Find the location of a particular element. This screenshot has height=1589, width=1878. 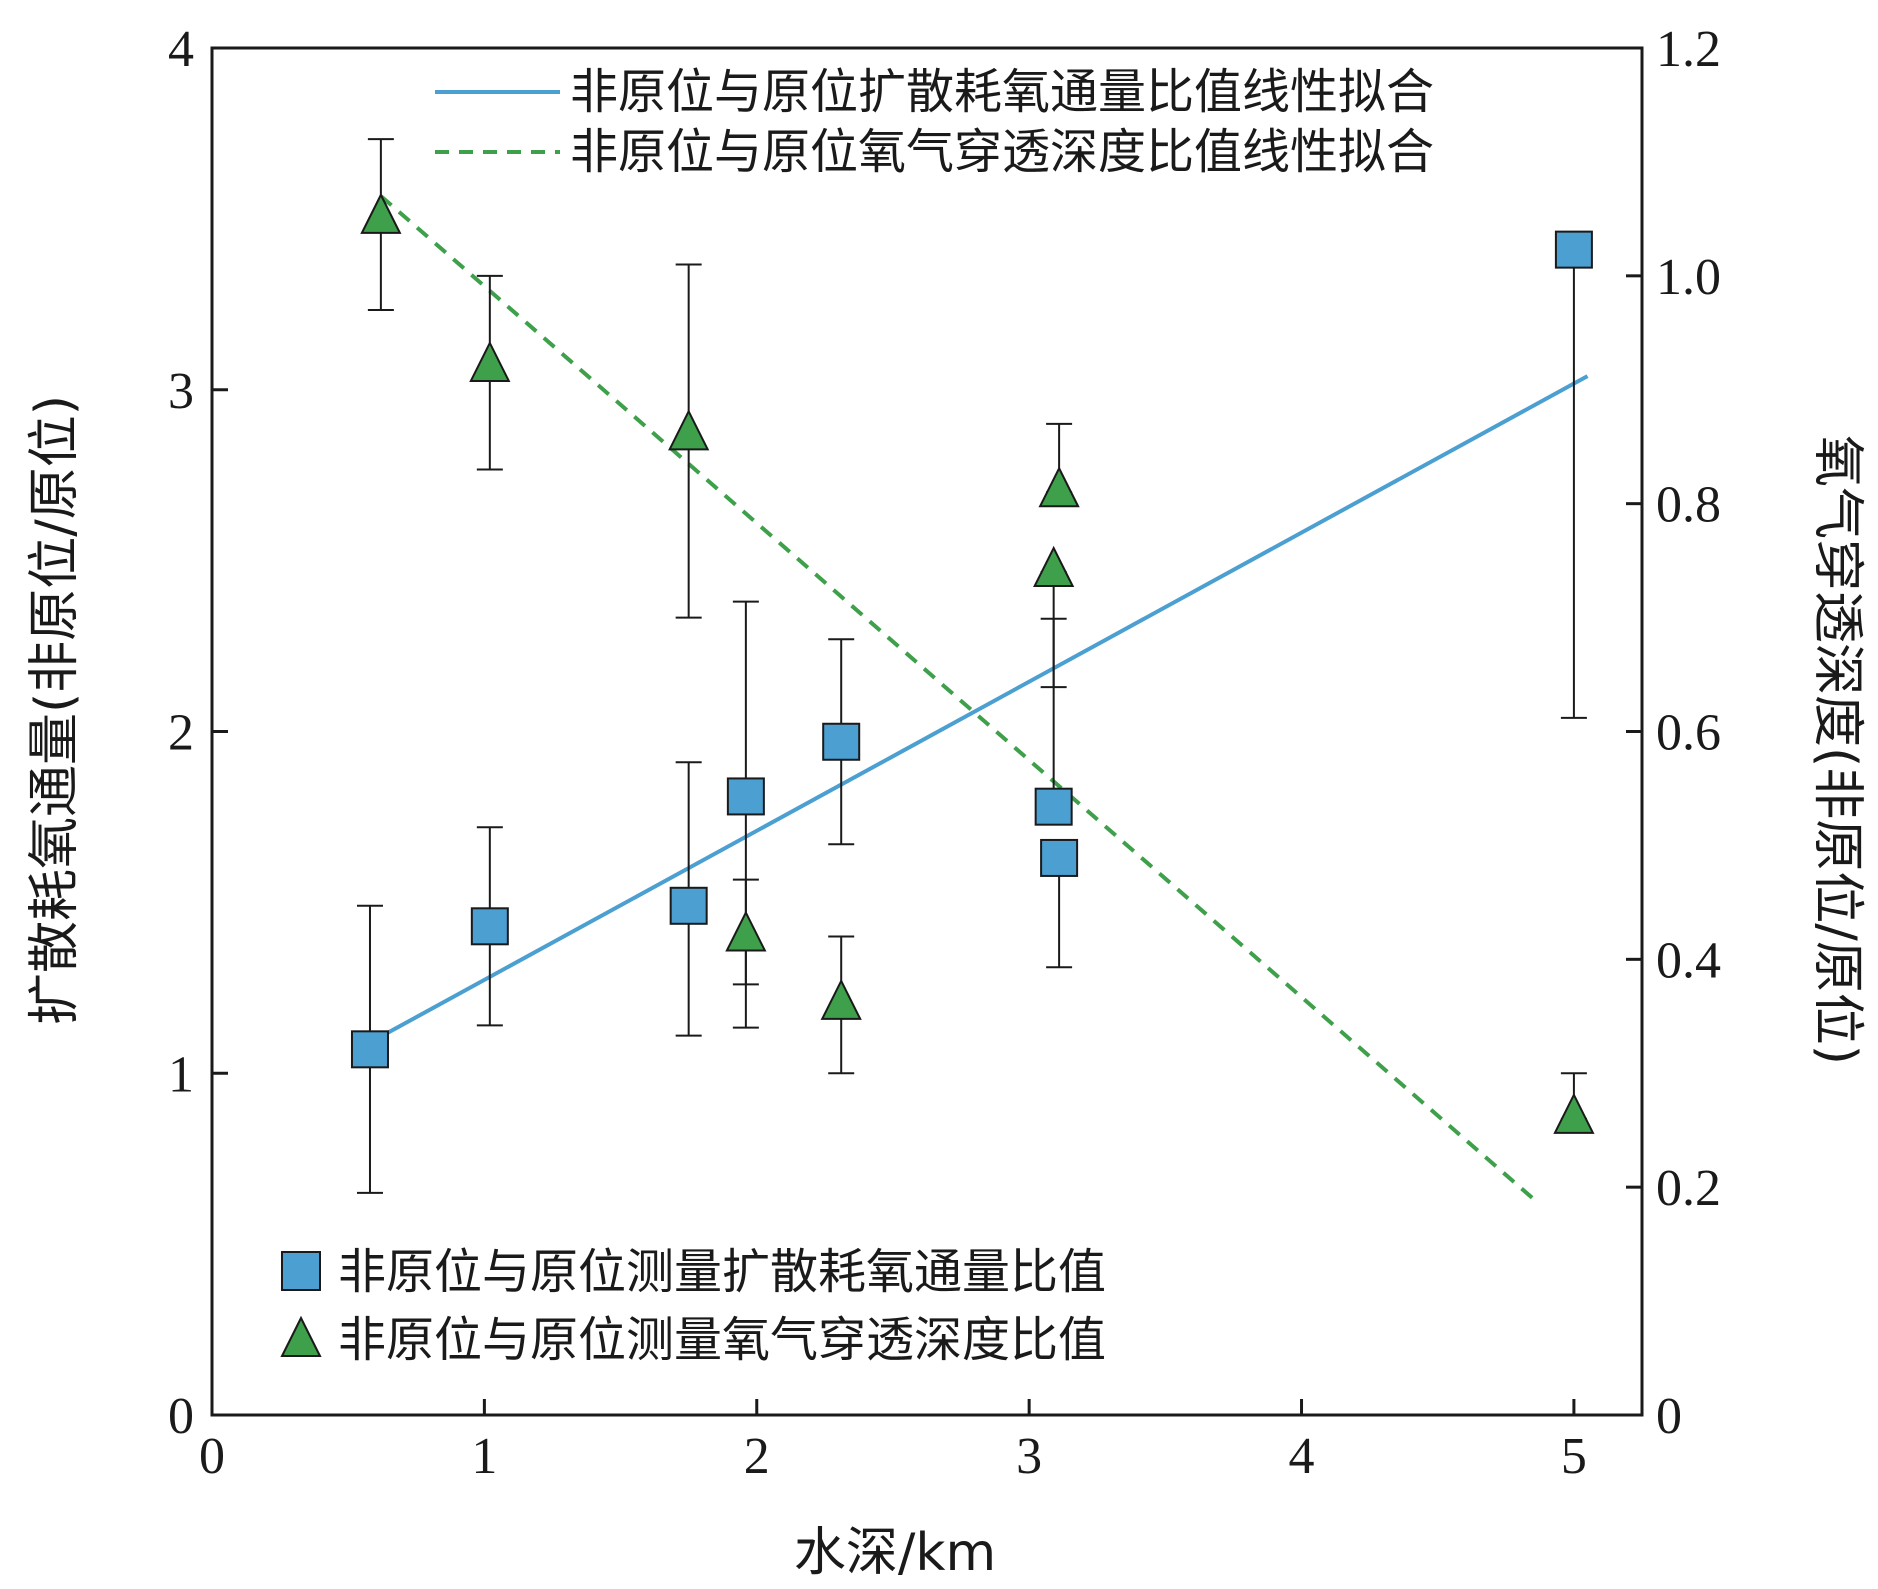

legend-square-label: 非原位与原位测量扩散耗氧通量比值 is located at coordinates (722, 1272).